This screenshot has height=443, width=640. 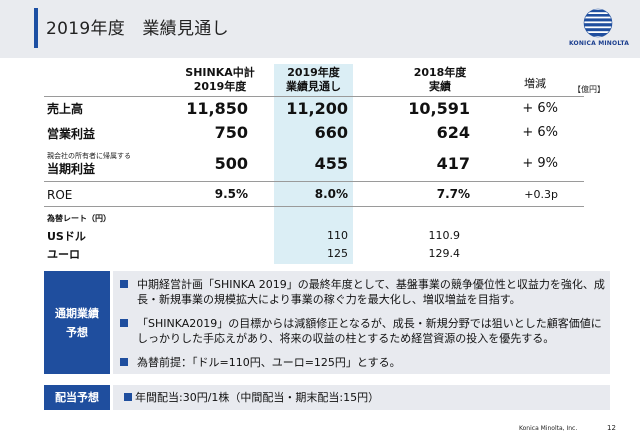 What do you see at coordinates (63, 254) in the screenshot?
I see `fx-label-eur: ユーロ` at bounding box center [63, 254].